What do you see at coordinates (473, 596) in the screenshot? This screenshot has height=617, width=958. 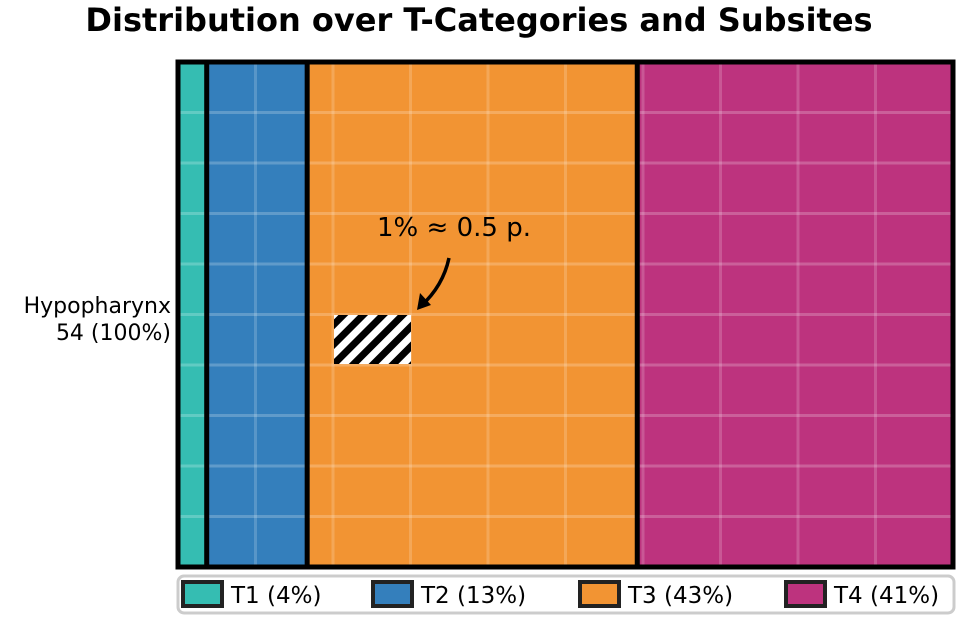 I see `legend-label-t2: T2 (13%)` at bounding box center [473, 596].